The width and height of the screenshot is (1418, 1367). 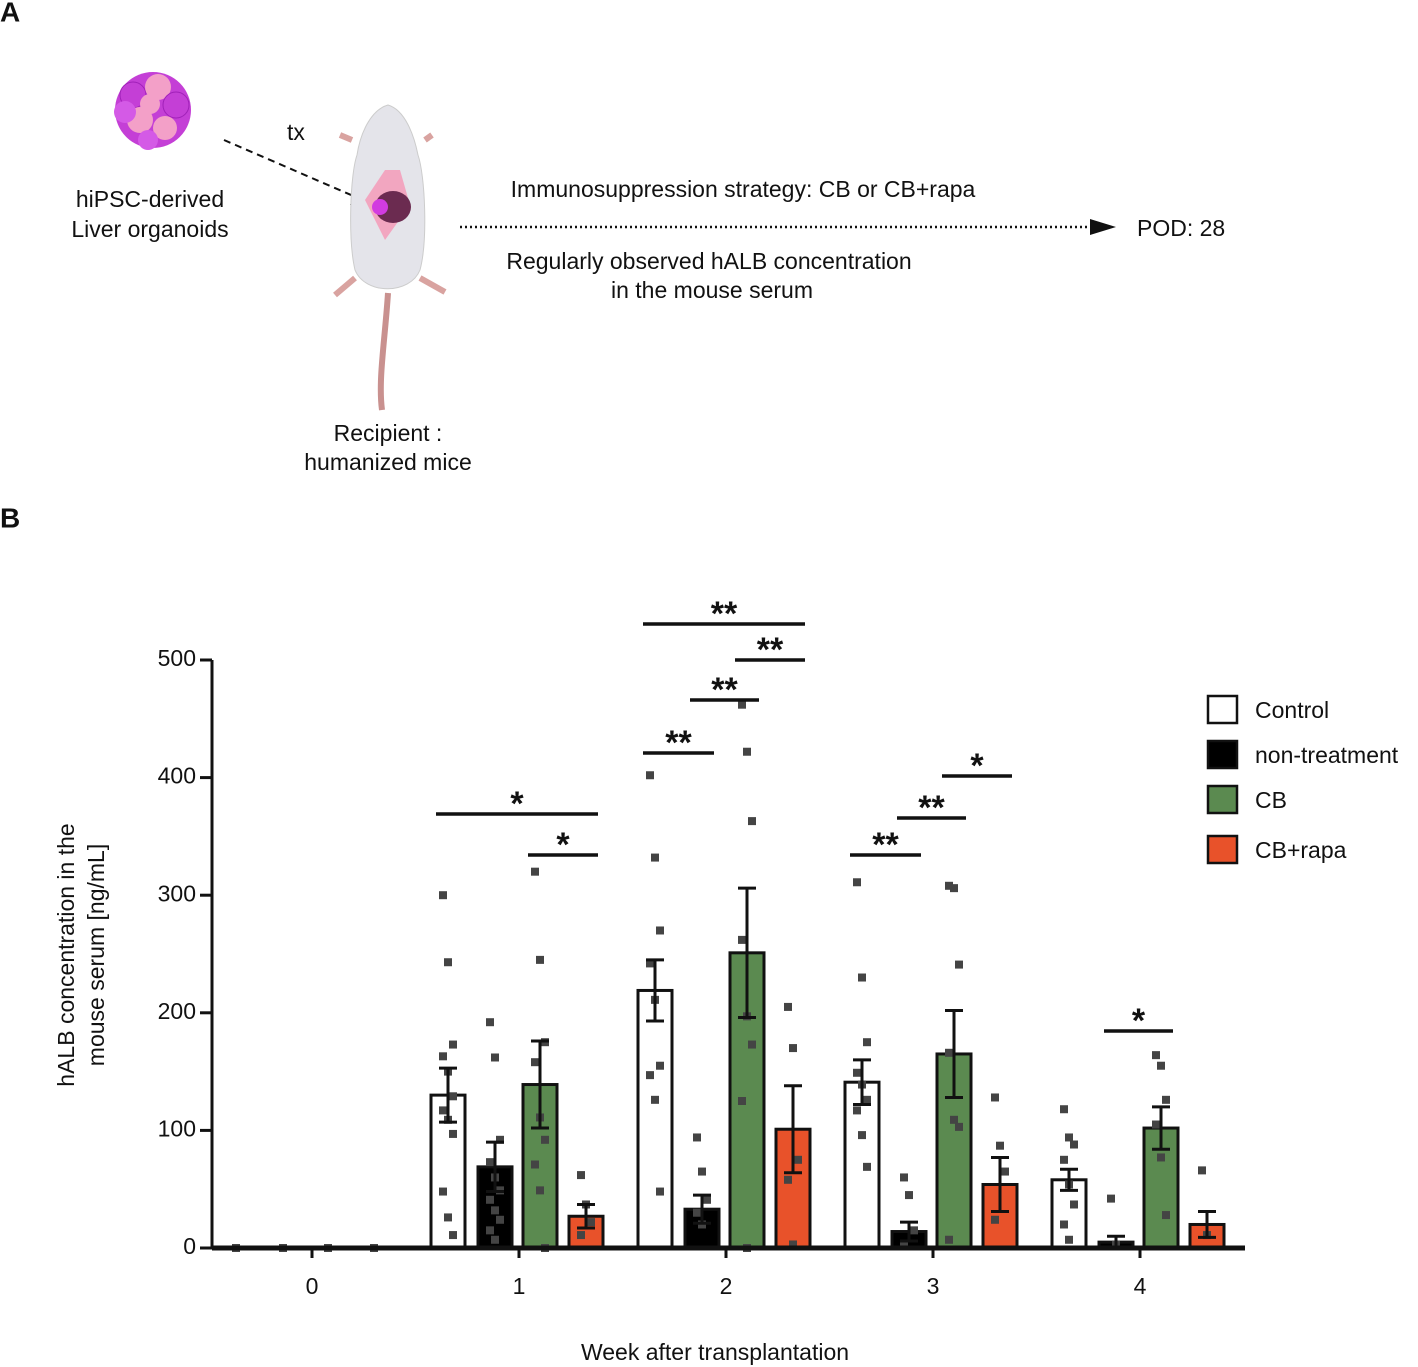 What do you see at coordinates (1292, 710) in the screenshot?
I see `legend-label: Control` at bounding box center [1292, 710].